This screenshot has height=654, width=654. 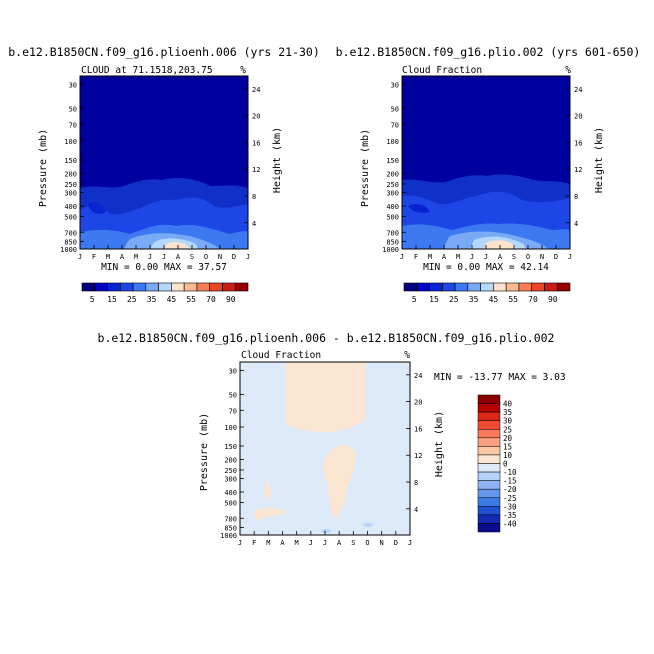 I want to click on height-axis-label: Height (km), so click(x=599, y=160).